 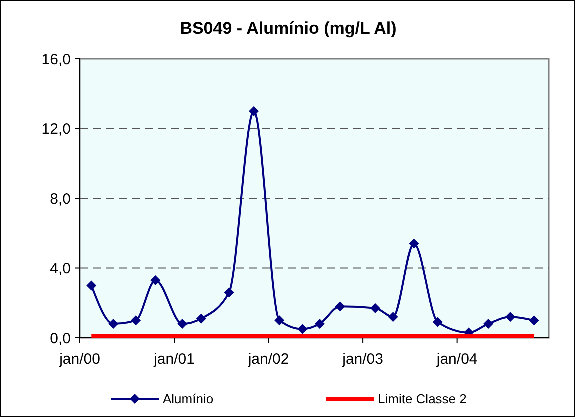 What do you see at coordinates (60, 339) in the screenshot?
I see `y-tick-label: 0,0` at bounding box center [60, 339].